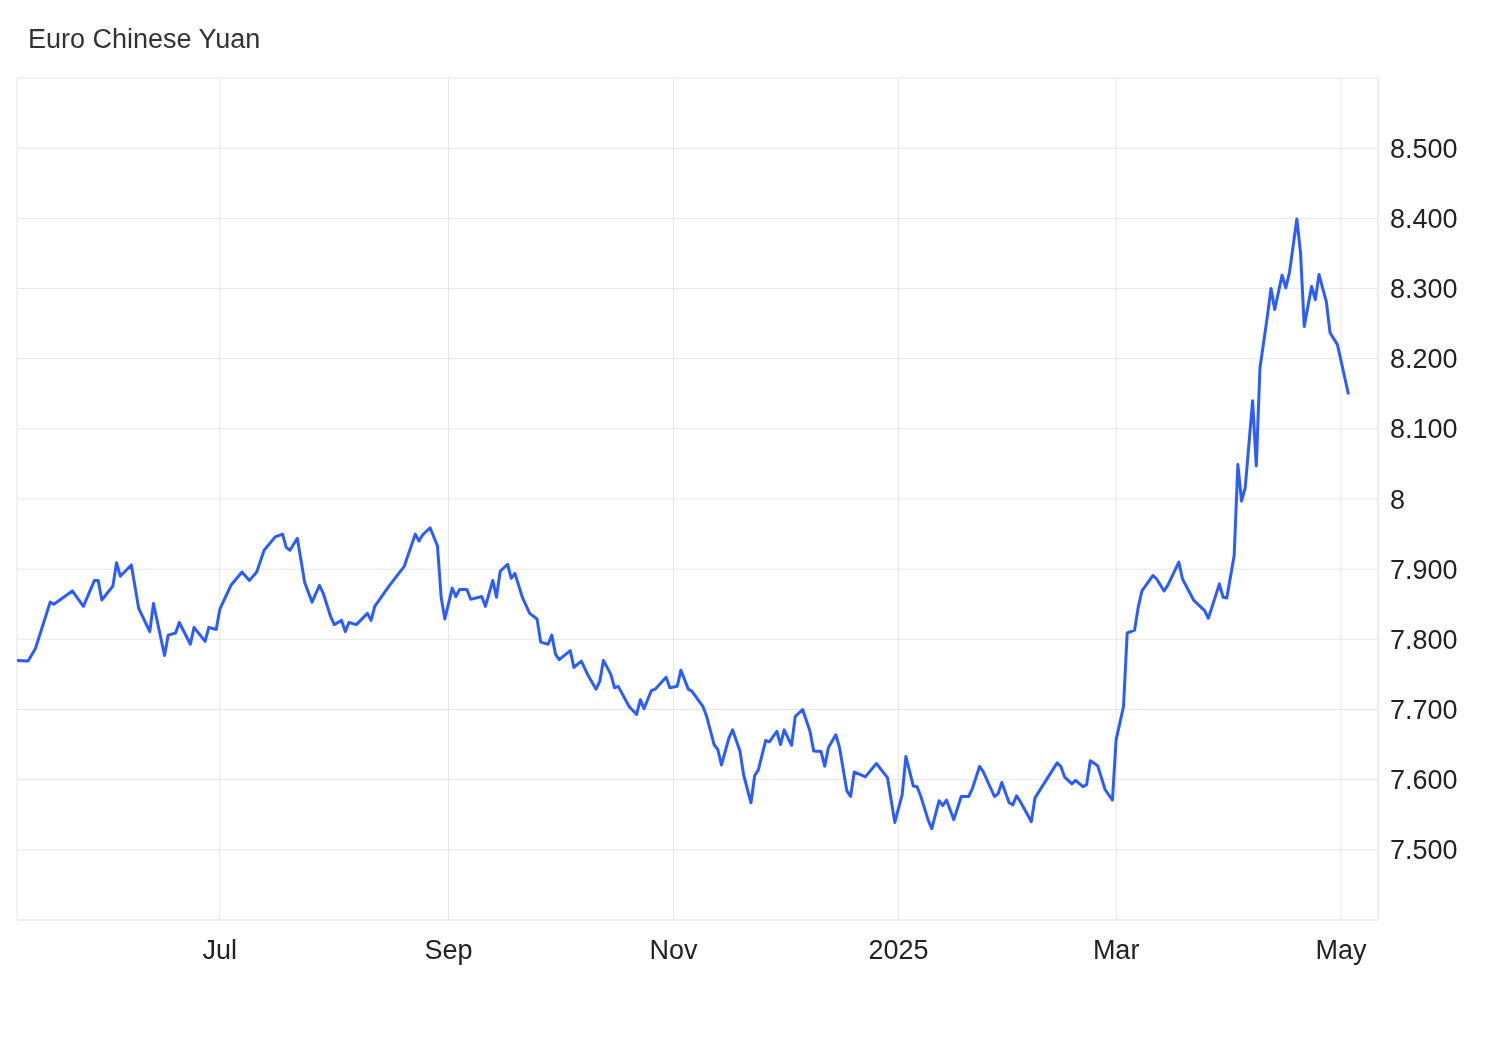 This screenshot has width=1500, height=1040. What do you see at coordinates (1424, 710) in the screenshot?
I see `y-tick-label: 7.700` at bounding box center [1424, 710].